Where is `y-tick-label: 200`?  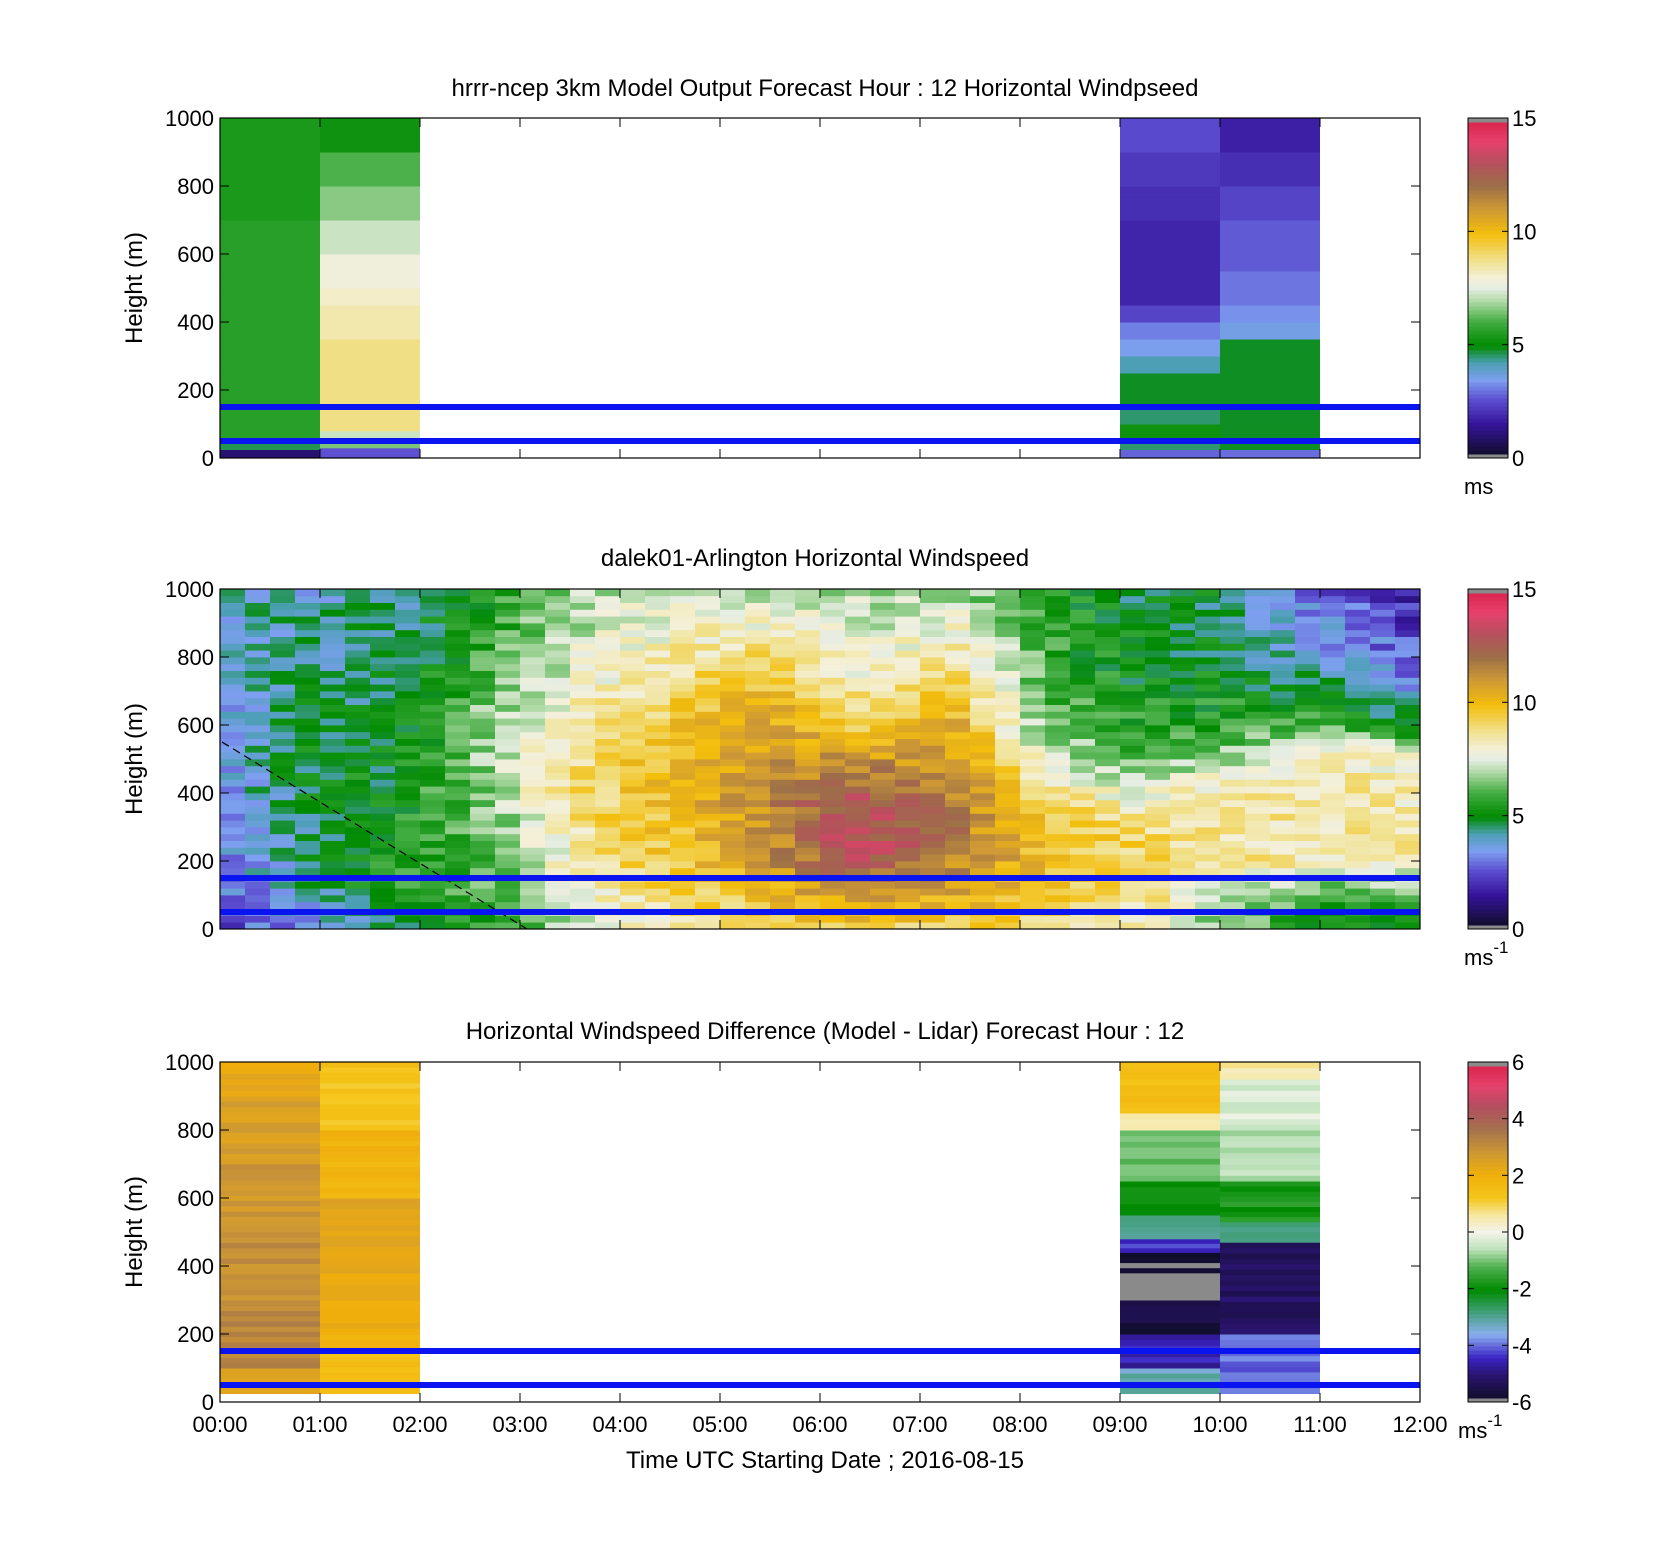 y-tick-label: 200 is located at coordinates (195, 390).